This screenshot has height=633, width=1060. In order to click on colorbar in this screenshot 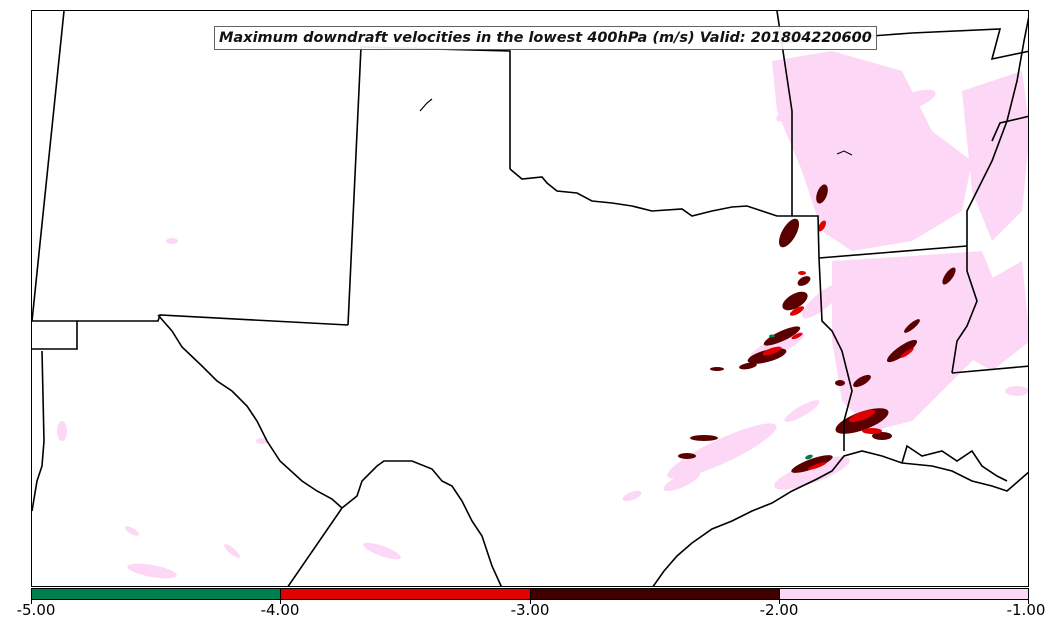, I will do `click(530, 594)`.